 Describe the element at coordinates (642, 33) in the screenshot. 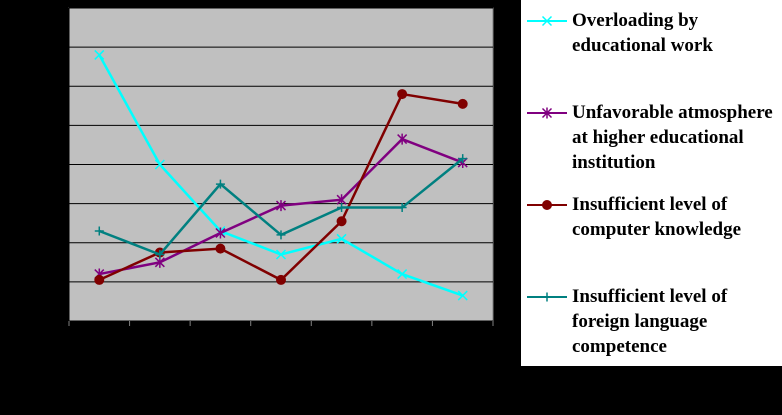

I see `legend-label: Overloading by educational work` at that location.